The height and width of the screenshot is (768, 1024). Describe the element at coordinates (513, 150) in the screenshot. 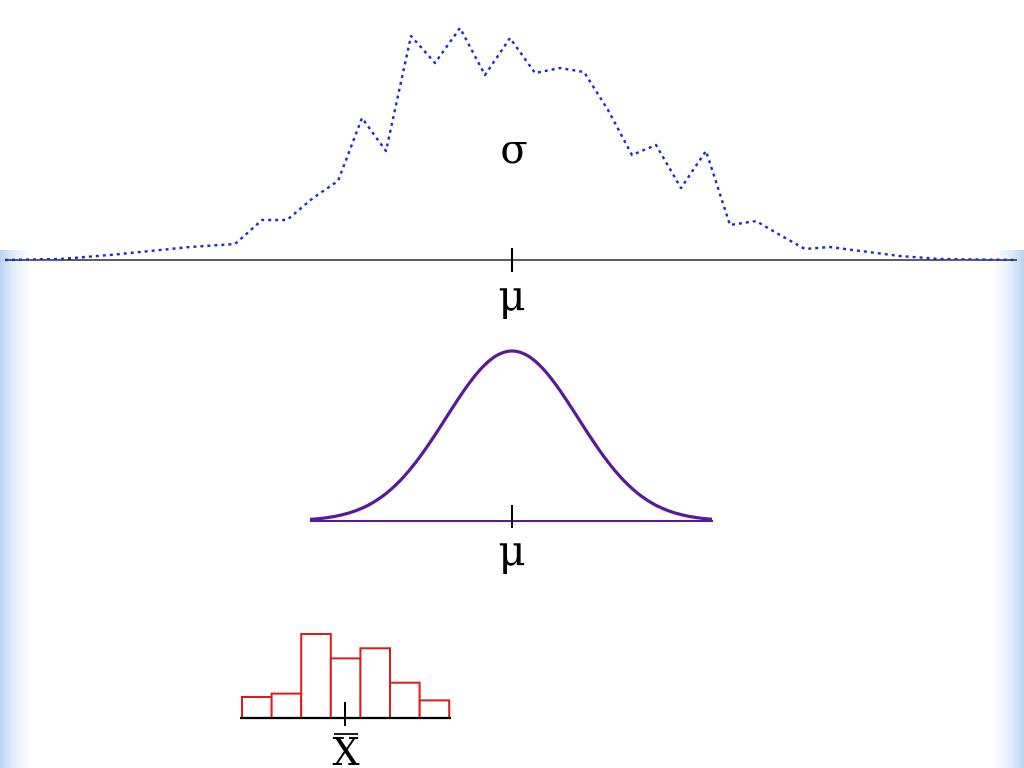

I see `population-sigma-label: σ` at that location.